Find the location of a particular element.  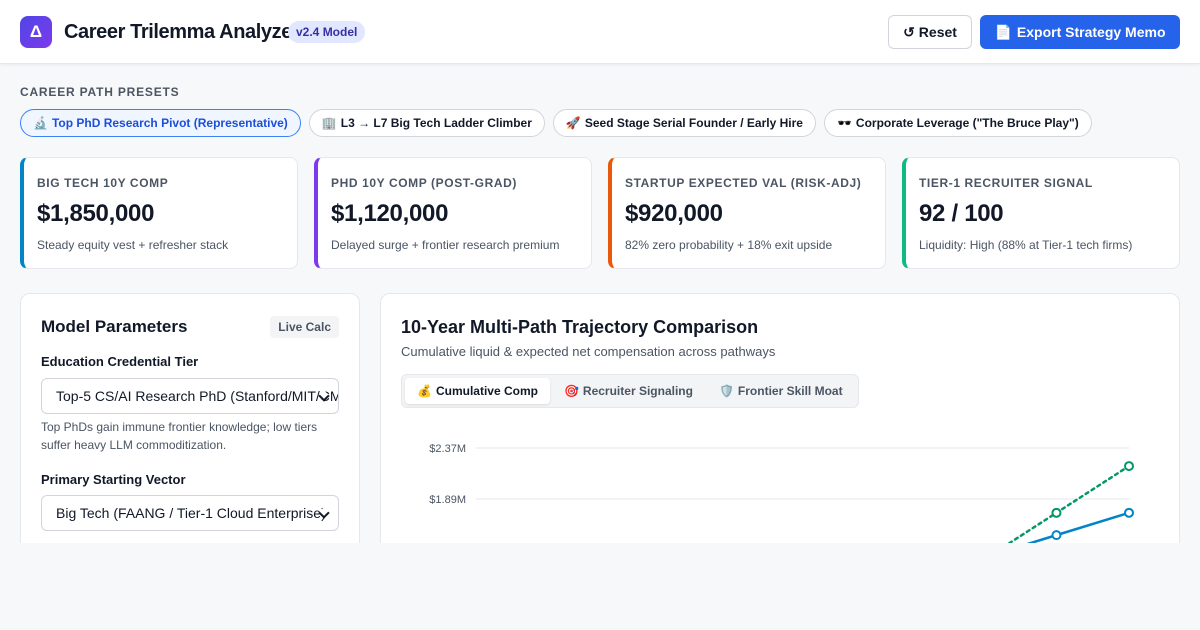

viewport-cutoff is located at coordinates (600, 586).